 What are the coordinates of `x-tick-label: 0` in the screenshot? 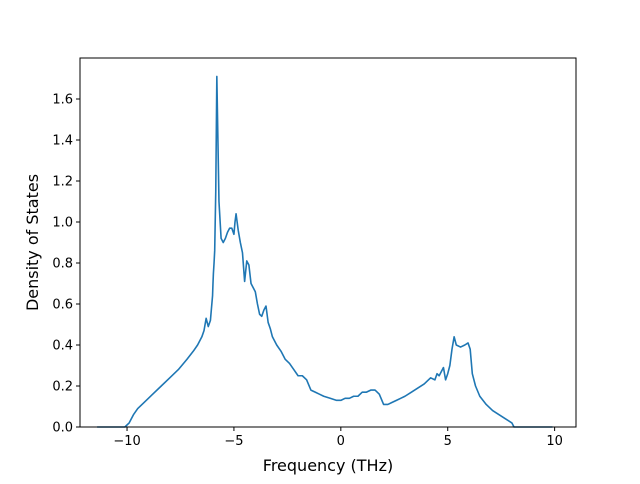 It's located at (341, 441).